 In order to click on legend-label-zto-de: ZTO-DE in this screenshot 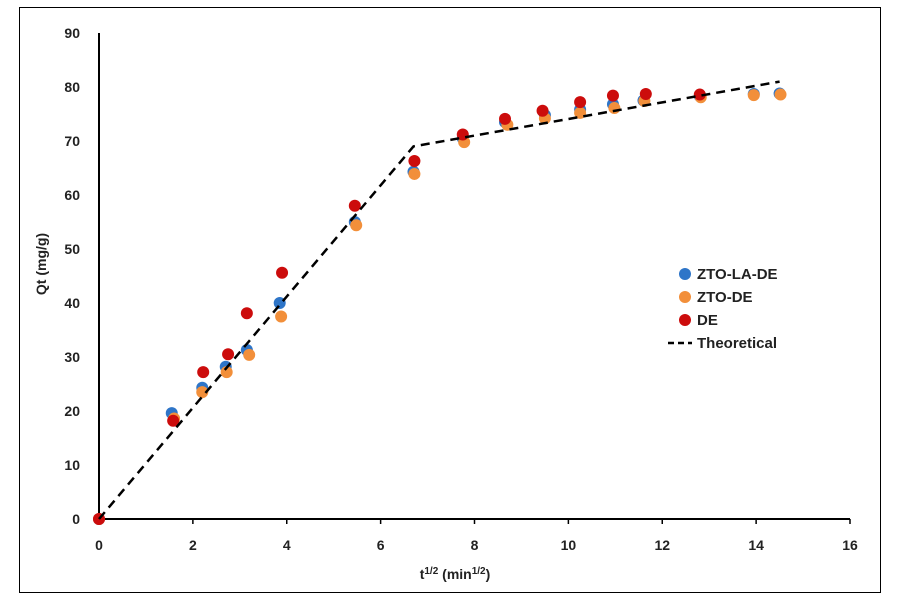, I will do `click(725, 297)`.